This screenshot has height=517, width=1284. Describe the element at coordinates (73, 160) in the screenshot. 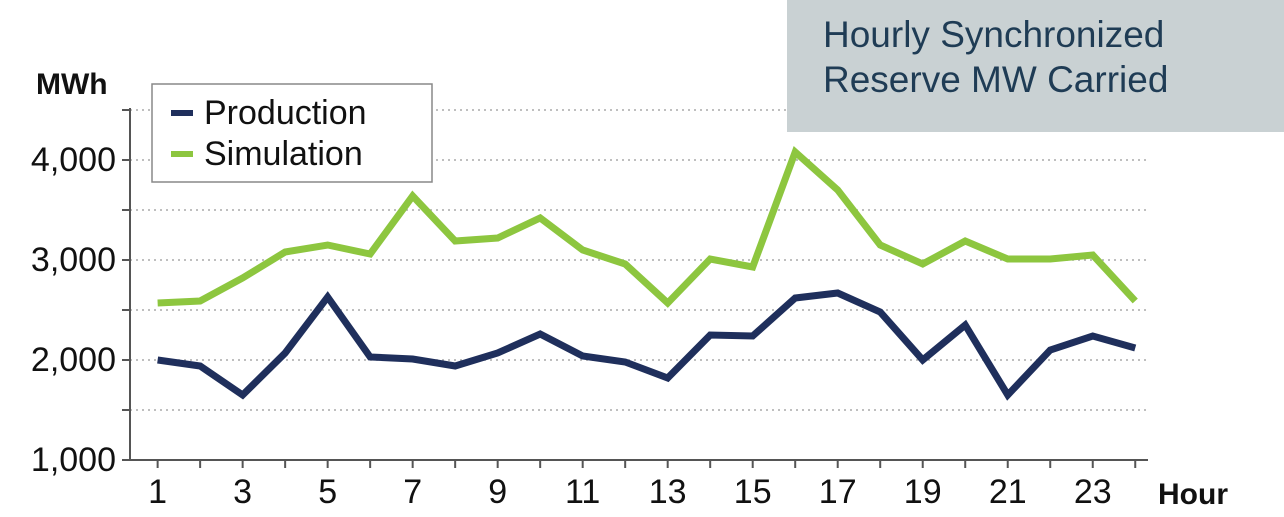

I see `y-tick-label: 4,000` at that location.